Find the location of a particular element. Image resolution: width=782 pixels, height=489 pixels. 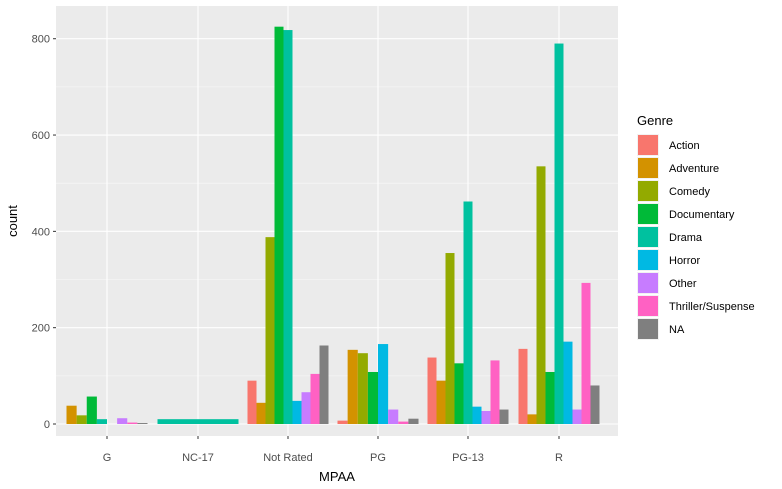

bar-g-thriller-suspense is located at coordinates (132, 423).